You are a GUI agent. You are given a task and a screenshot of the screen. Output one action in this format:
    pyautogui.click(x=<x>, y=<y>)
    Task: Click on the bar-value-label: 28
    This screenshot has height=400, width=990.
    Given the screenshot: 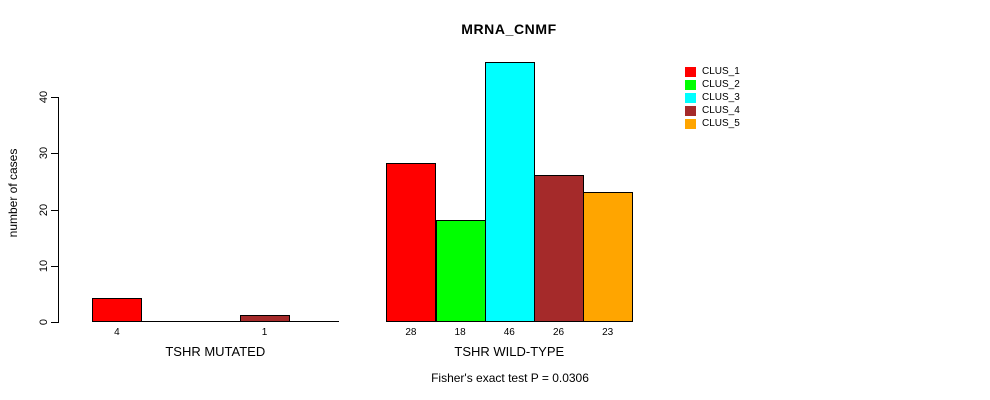 What is the action you would take?
    pyautogui.click(x=411, y=332)
    